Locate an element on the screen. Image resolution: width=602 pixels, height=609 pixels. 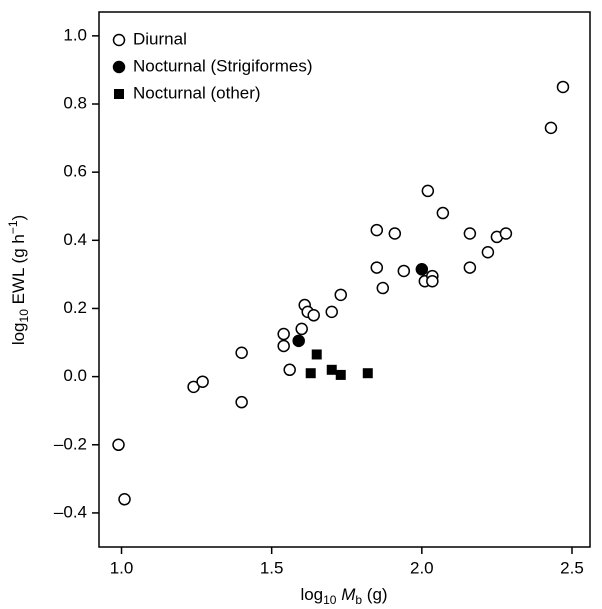
y-tick-label: 0.2 is located at coordinates (75, 307).